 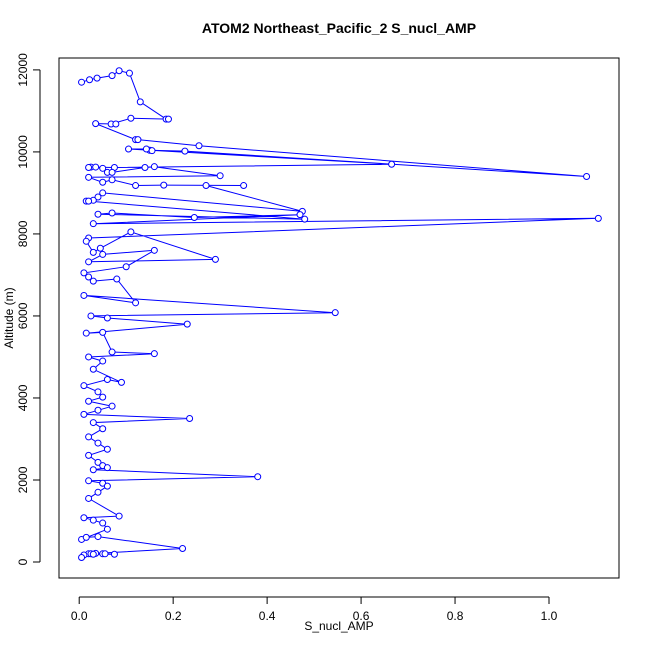 I want to click on chart-title: ATOM2 Northeast_Pacific_2 S_nucl_AMP, so click(x=339, y=28).